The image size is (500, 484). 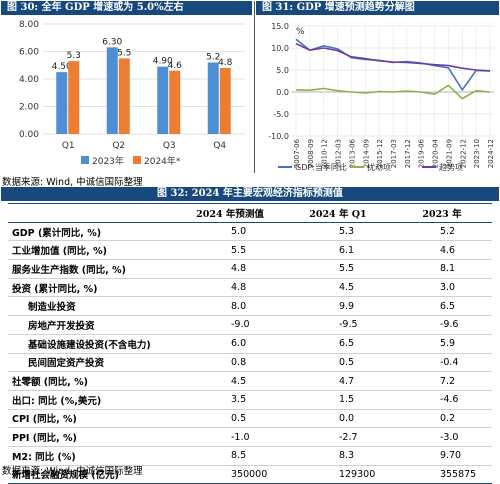 I want to click on table-row: 服务业生产指数 (同比, %) 4.8 5.5 8.1, so click(x=250, y=269).